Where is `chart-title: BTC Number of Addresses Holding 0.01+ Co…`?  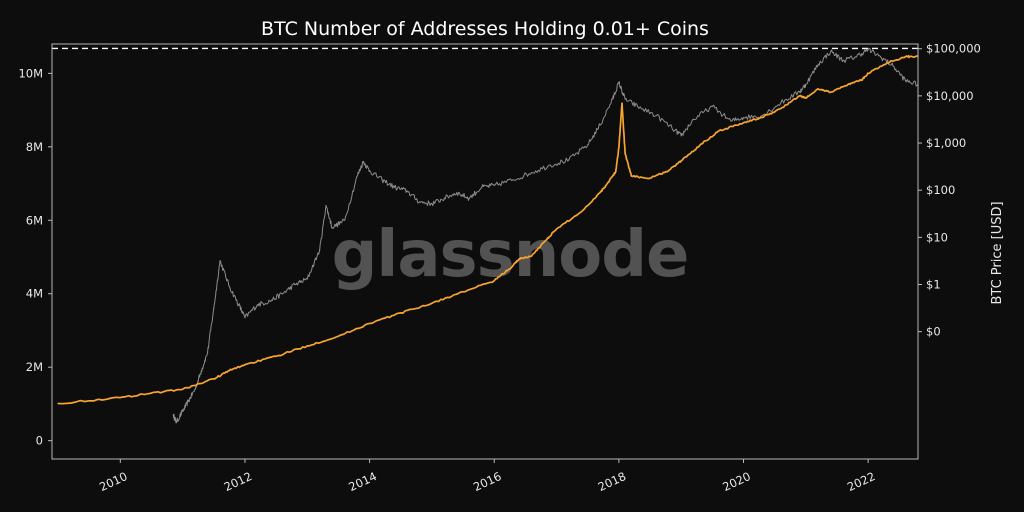 chart-title: BTC Number of Addresses Holding 0.01+ Co… is located at coordinates (485, 29).